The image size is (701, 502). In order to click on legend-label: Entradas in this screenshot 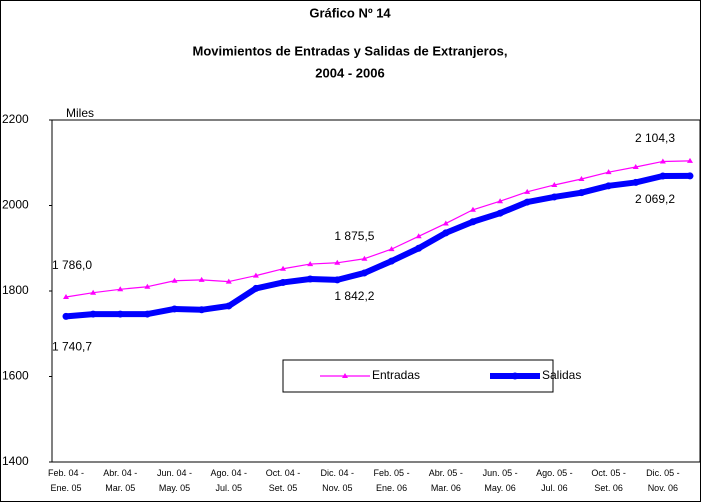, I will do `click(396, 375)`.